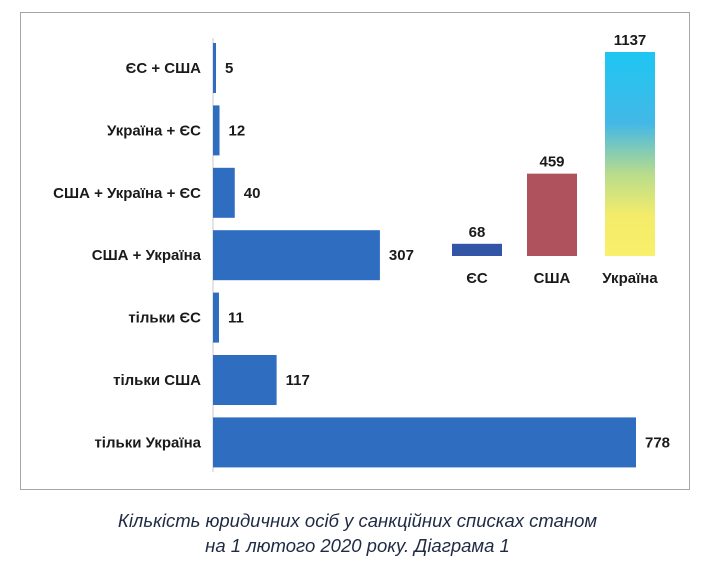 The width and height of the screenshot is (715, 571). Describe the element at coordinates (477, 232) in the screenshot. I see `vbar-value-label: 68` at that location.